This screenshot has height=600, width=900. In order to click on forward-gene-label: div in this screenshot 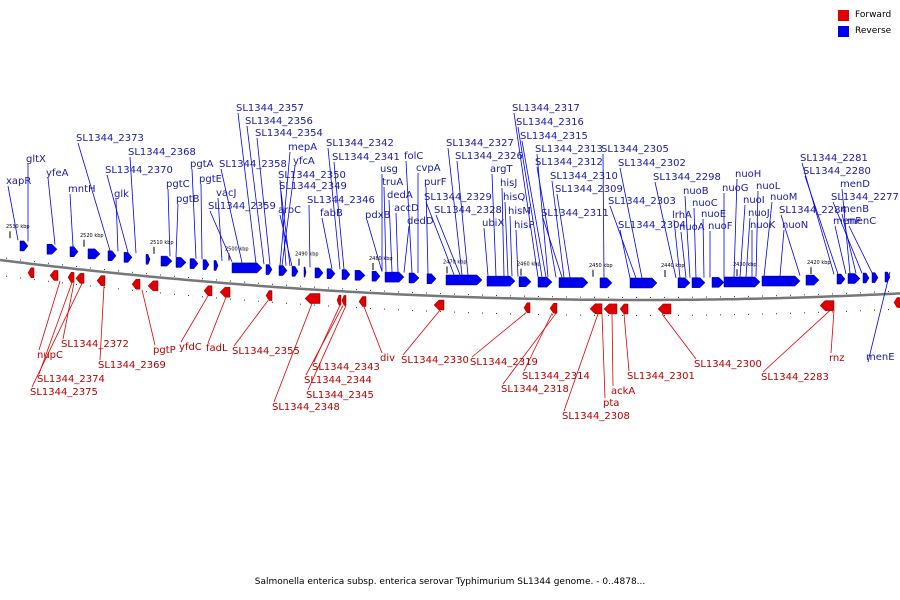, I will do `click(387, 358)`.